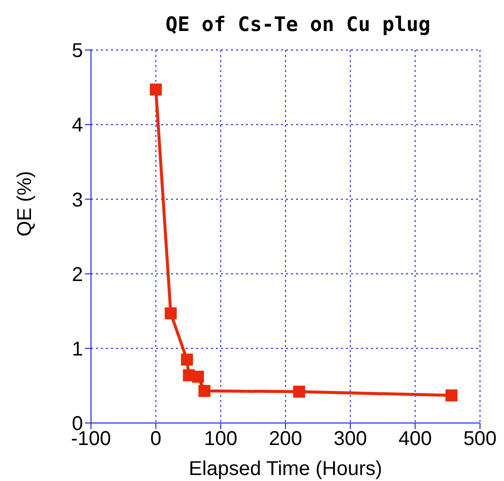 This screenshot has height=481, width=504. What do you see at coordinates (77, 349) in the screenshot?
I see `y-tick-label: 1` at bounding box center [77, 349].